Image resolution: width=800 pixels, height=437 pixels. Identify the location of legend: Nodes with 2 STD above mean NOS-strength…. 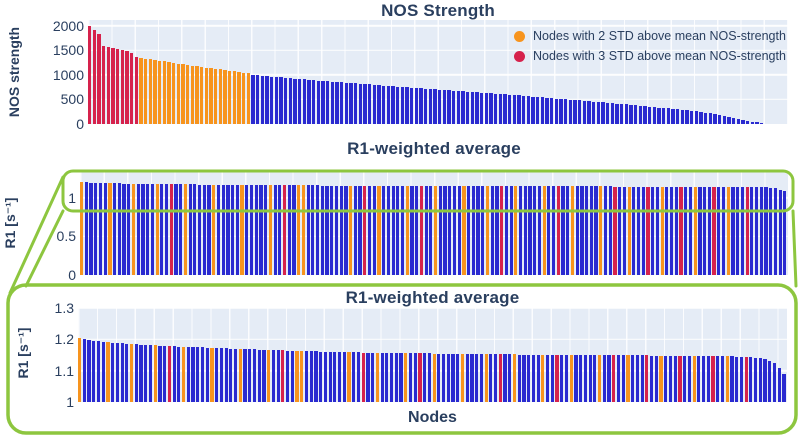
(650, 49).